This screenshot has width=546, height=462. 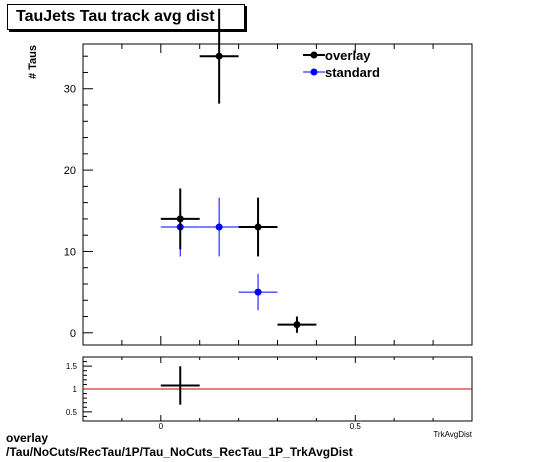 What do you see at coordinates (356, 426) in the screenshot?
I see `x-tick-label: 0.5` at bounding box center [356, 426].